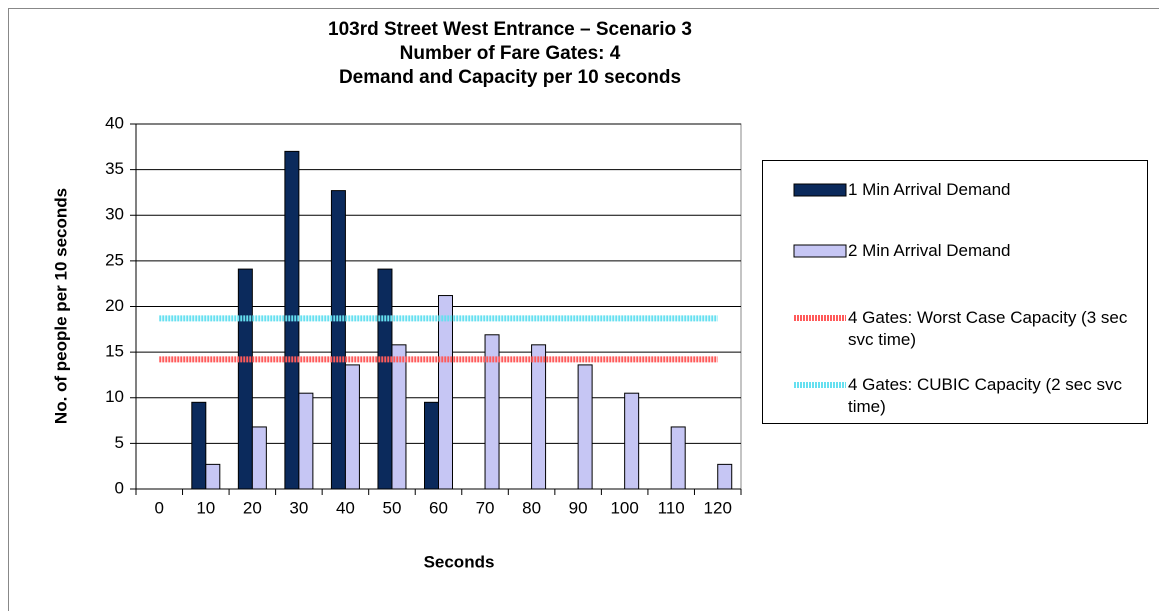  Describe the element at coordinates (459, 561) in the screenshot. I see `x-axis-label: Seconds` at that location.